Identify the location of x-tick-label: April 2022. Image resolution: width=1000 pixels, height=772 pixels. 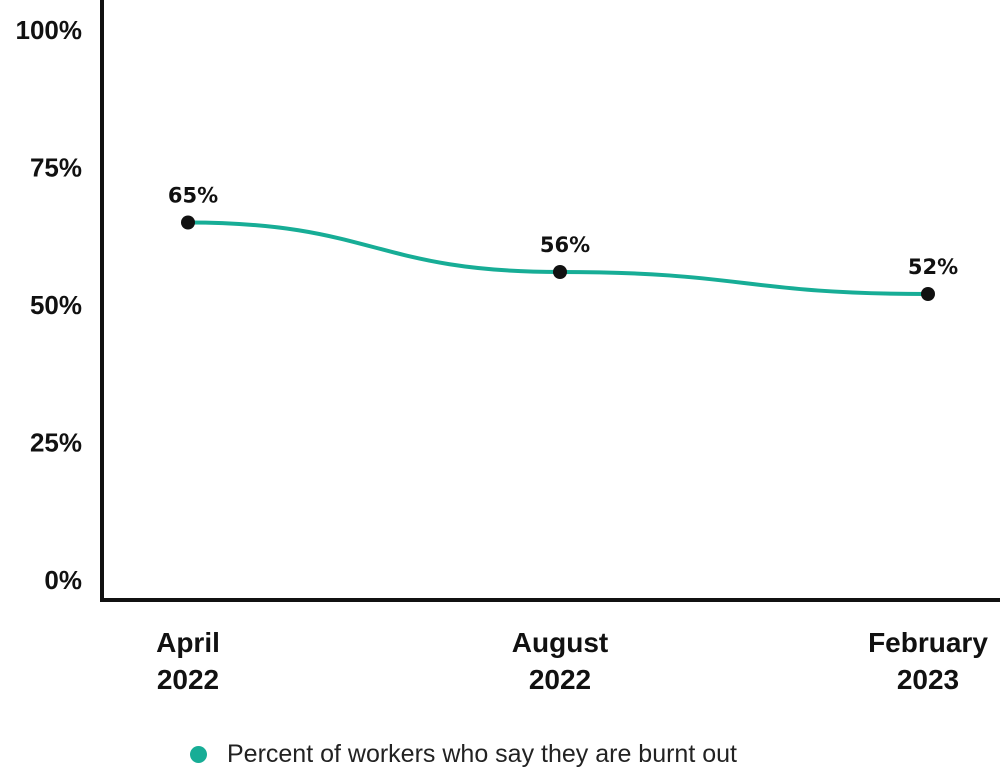
(188, 661).